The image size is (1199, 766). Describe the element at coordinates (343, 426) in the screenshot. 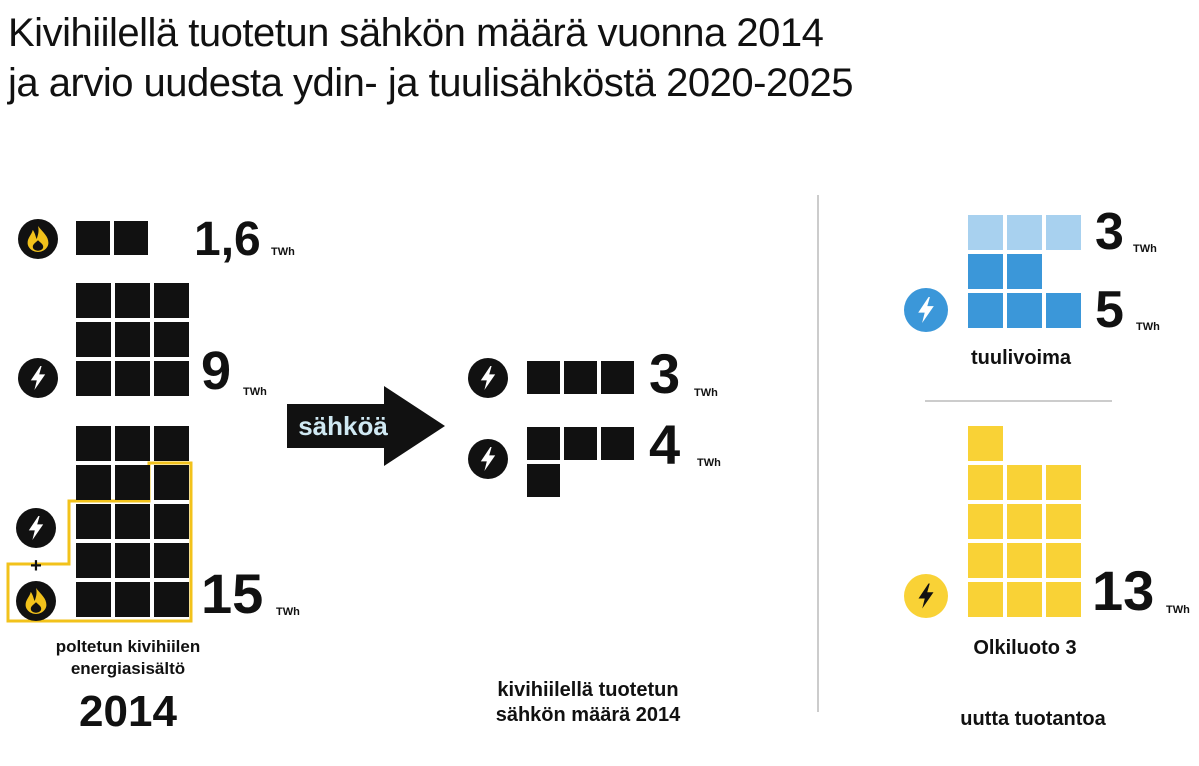

I see `arrow-label: sähköä` at that location.